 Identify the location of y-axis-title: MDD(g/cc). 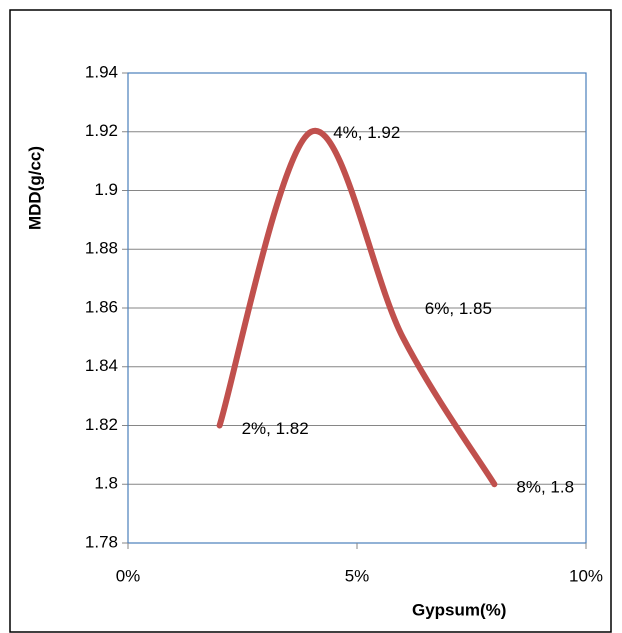
(34, 188).